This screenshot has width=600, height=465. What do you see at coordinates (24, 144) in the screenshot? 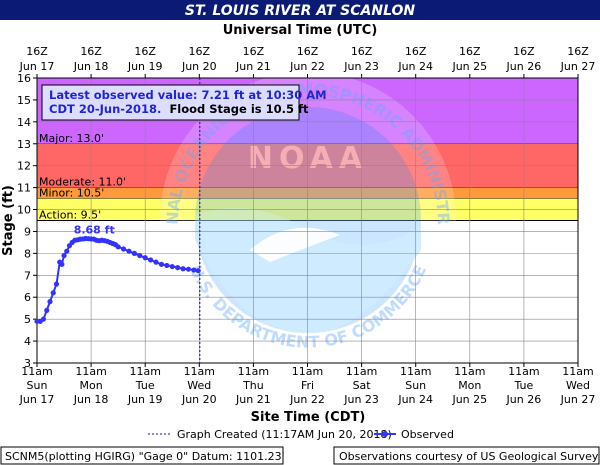
I see `y-tick-label: 13` at bounding box center [24, 144].